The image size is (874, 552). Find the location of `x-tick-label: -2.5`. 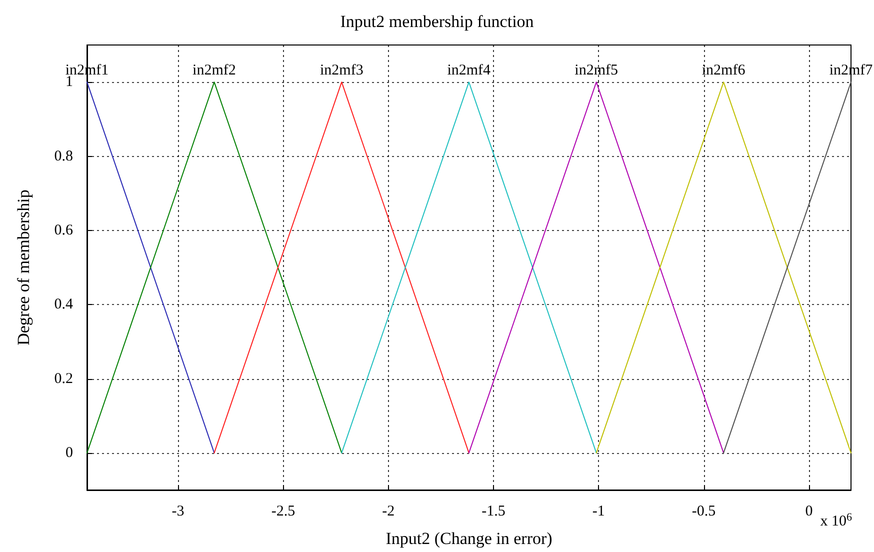

x-tick-label: -2.5 is located at coordinates (283, 512).